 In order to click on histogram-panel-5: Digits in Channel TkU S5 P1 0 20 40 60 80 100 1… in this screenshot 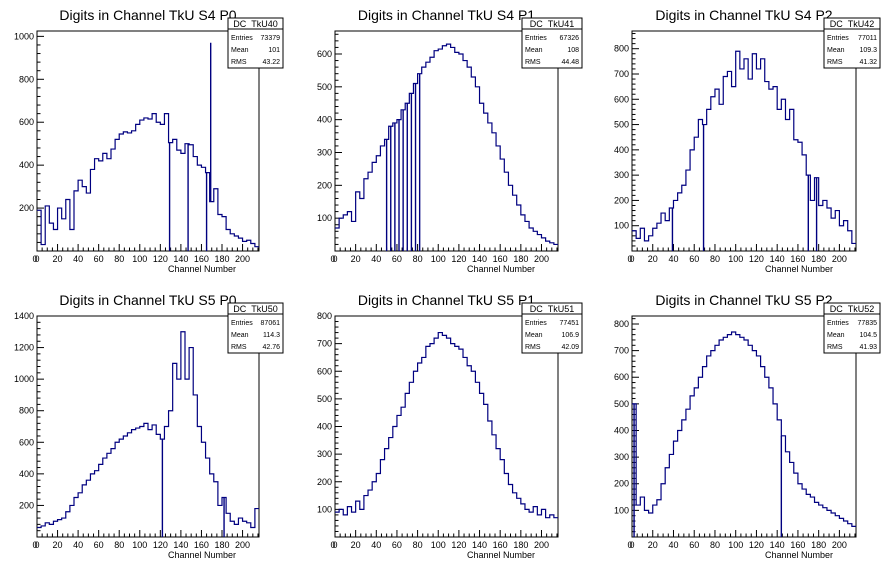, I will do `click(450, 426)`.